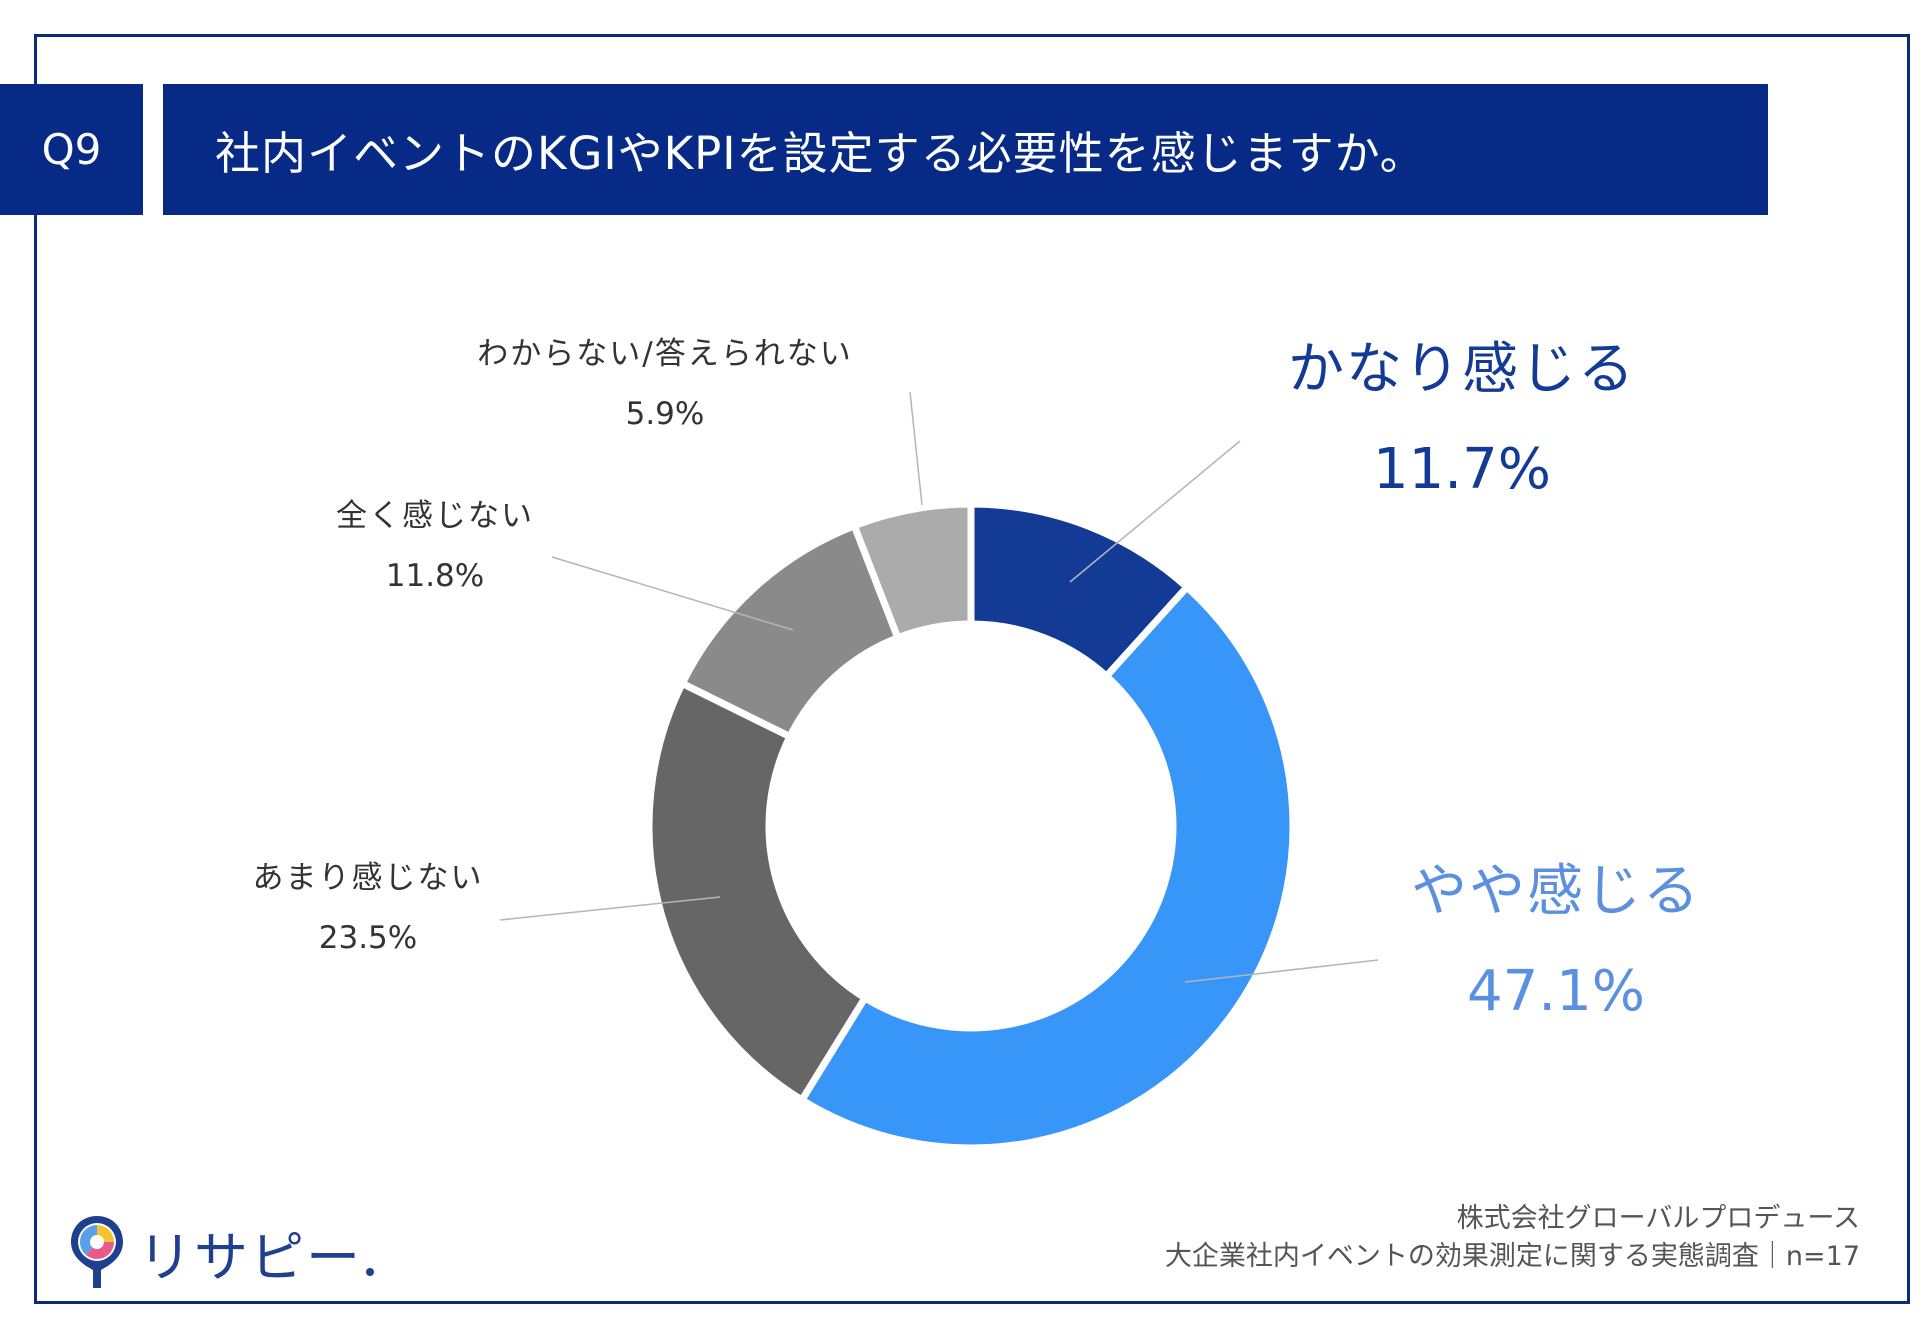 This screenshot has width=1932, height=1338. I want to click on category-label-4: 全く感じない, so click(435, 516).